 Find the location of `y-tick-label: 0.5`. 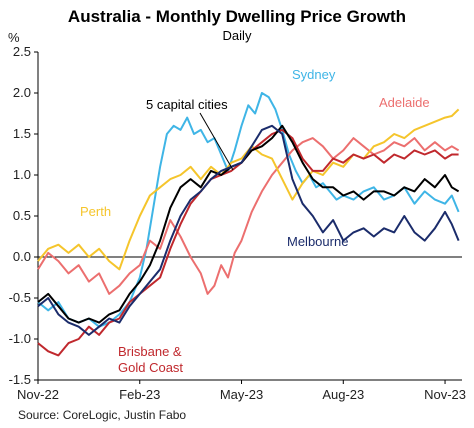

y-tick-label: 0.5 is located at coordinates (22, 215).